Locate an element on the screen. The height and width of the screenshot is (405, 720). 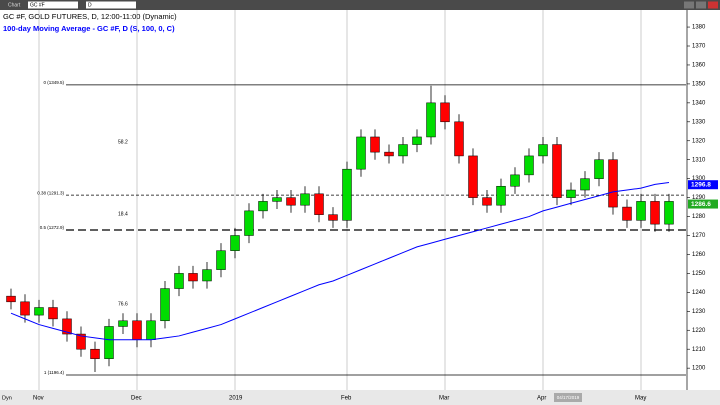
y-tick-label: 1220 is located at coordinates (699, 331).